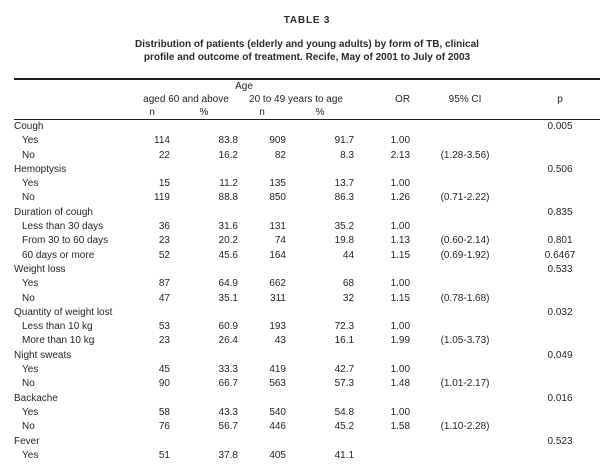 The height and width of the screenshot is (470, 614). Describe the element at coordinates (40, 169) in the screenshot. I see `row-label: Hemoptysis` at that location.